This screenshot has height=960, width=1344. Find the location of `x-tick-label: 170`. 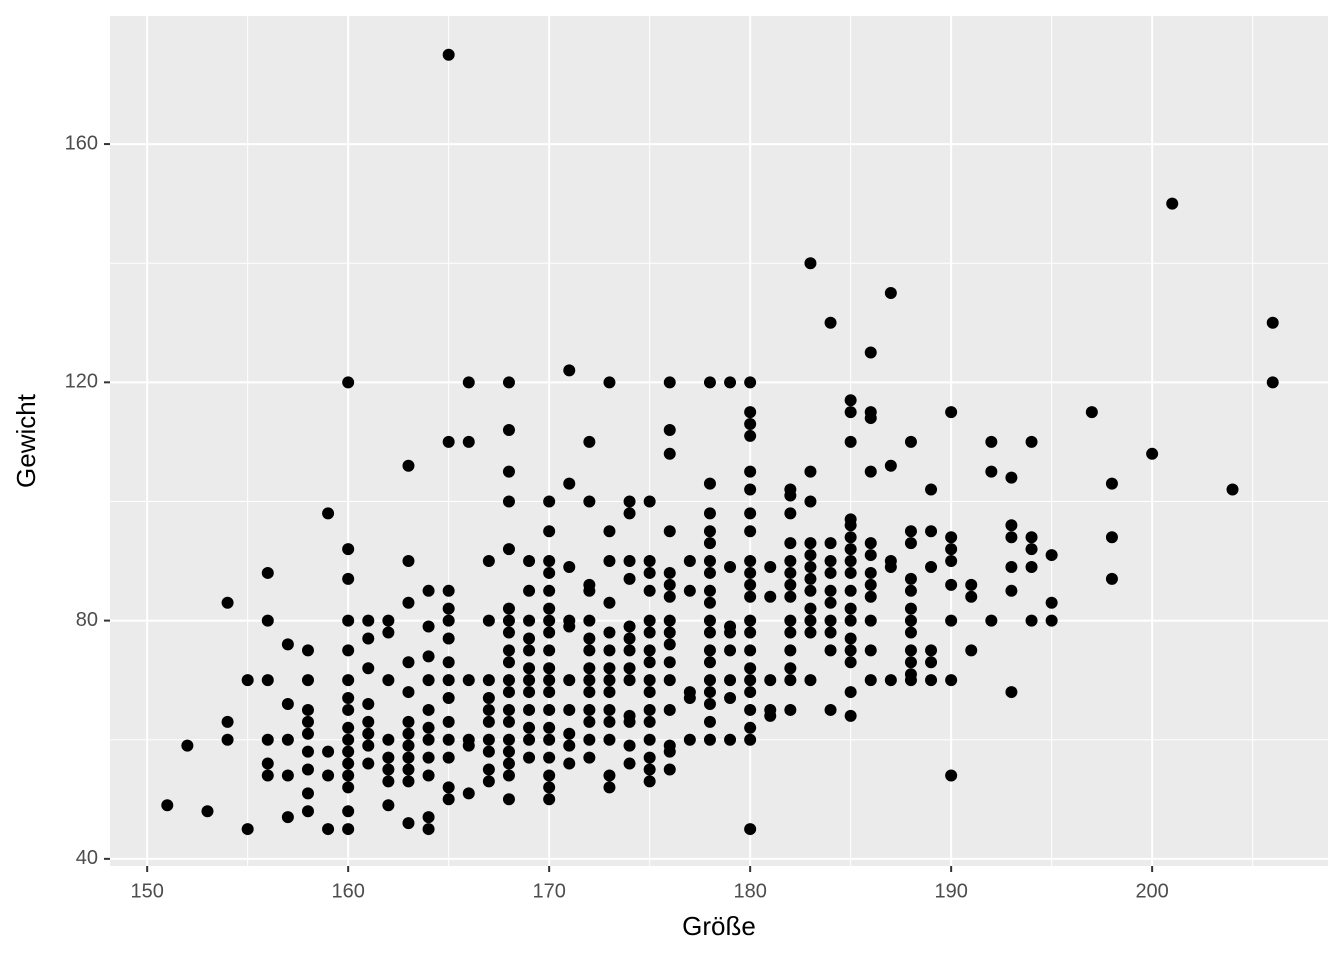

x-tick-label: 170 is located at coordinates (548, 891).